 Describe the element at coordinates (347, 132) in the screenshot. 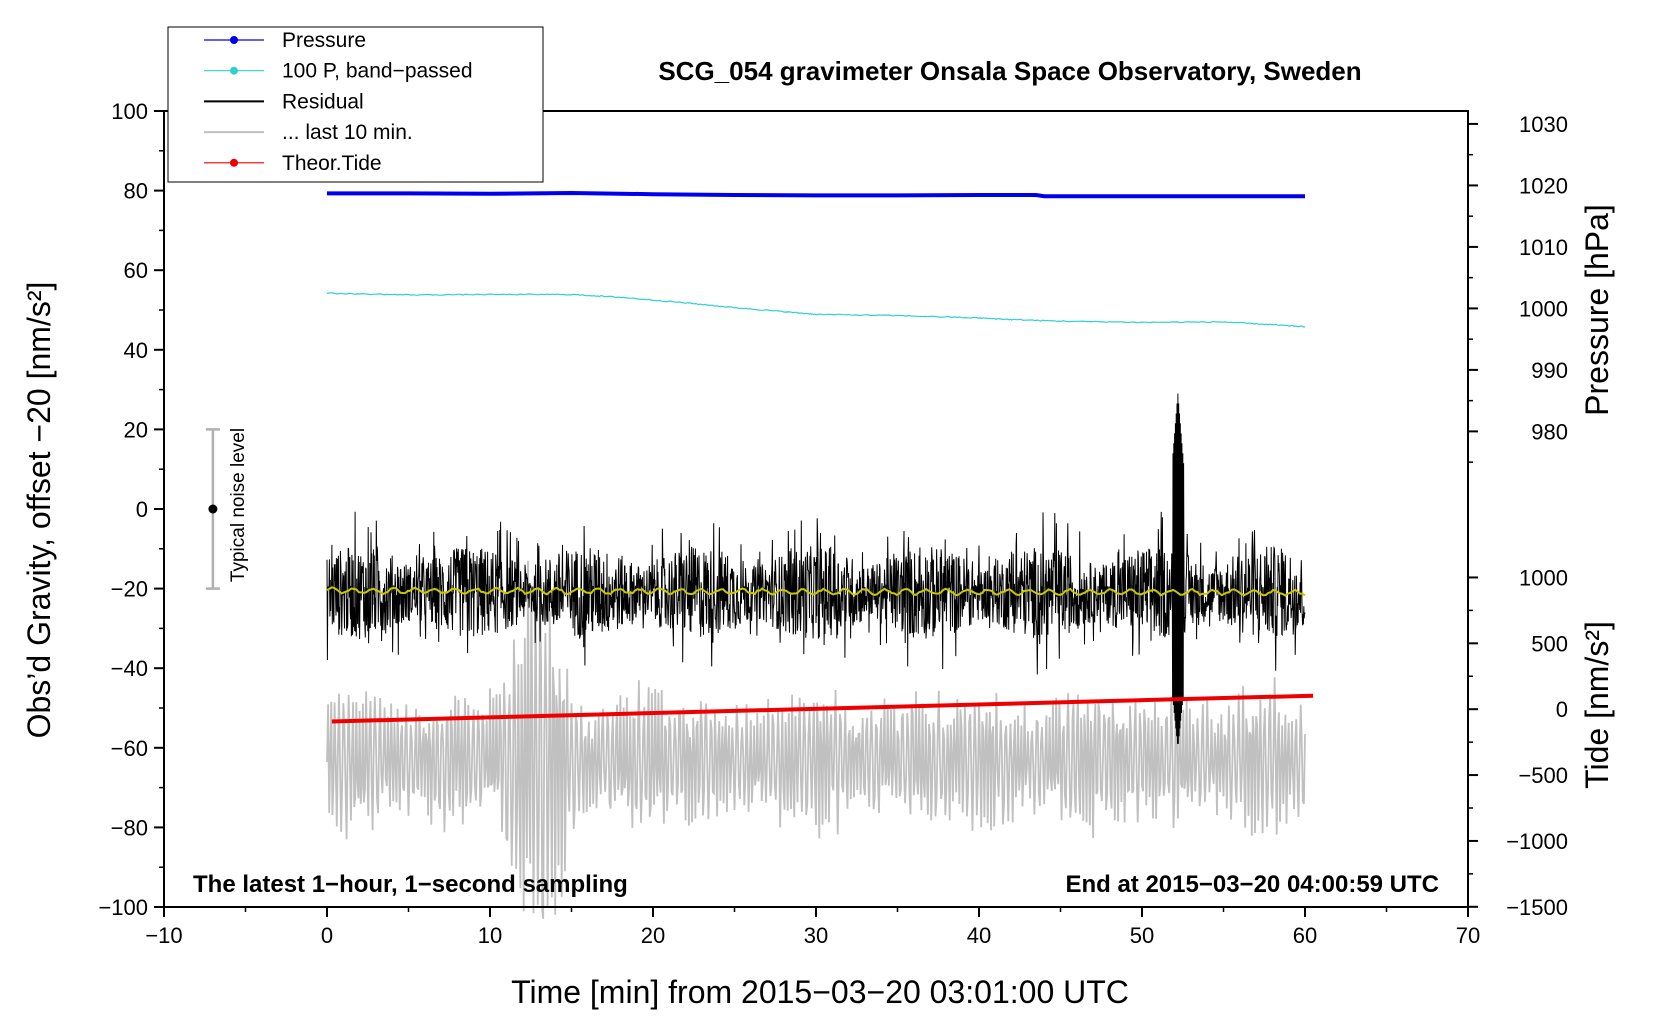

I see `legend-label: ... last 10 min.` at that location.